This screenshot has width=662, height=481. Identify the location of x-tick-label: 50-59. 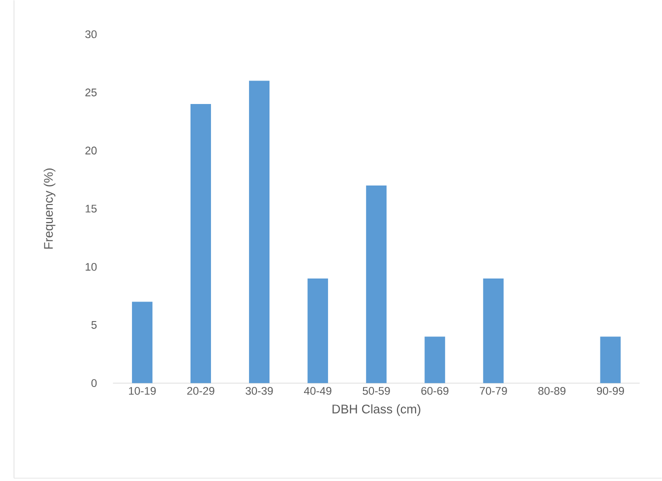
(376, 390).